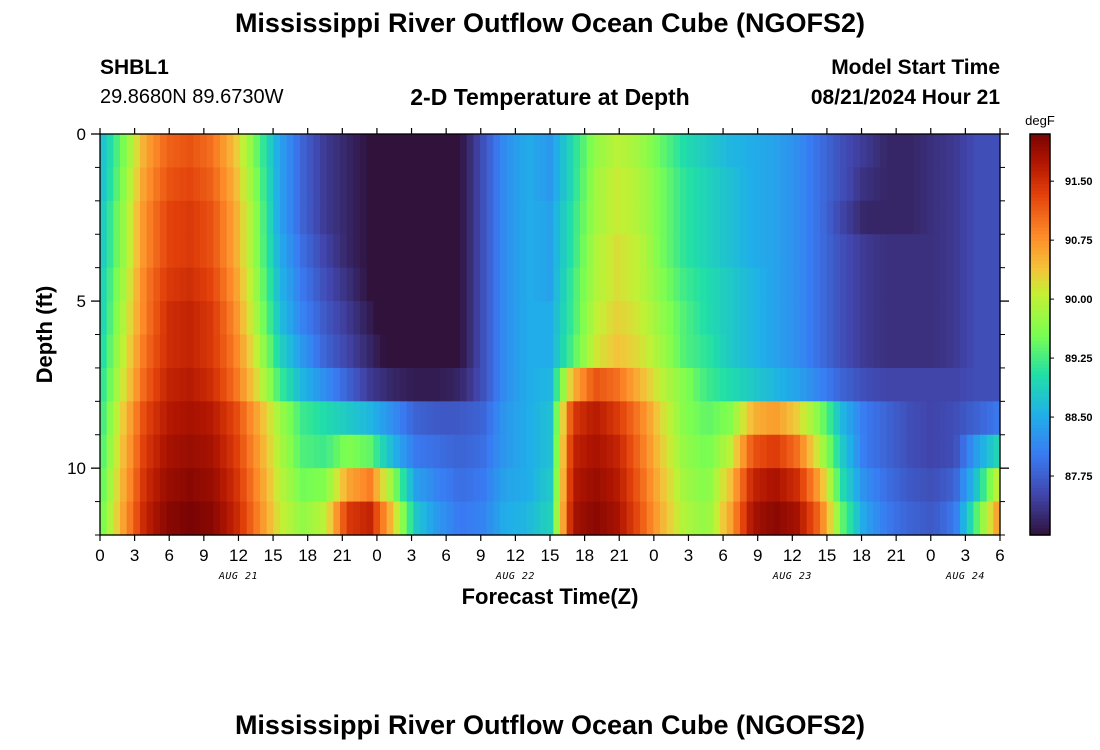  What do you see at coordinates (238, 576) in the screenshot?
I see `date-label: AUG 21` at bounding box center [238, 576].